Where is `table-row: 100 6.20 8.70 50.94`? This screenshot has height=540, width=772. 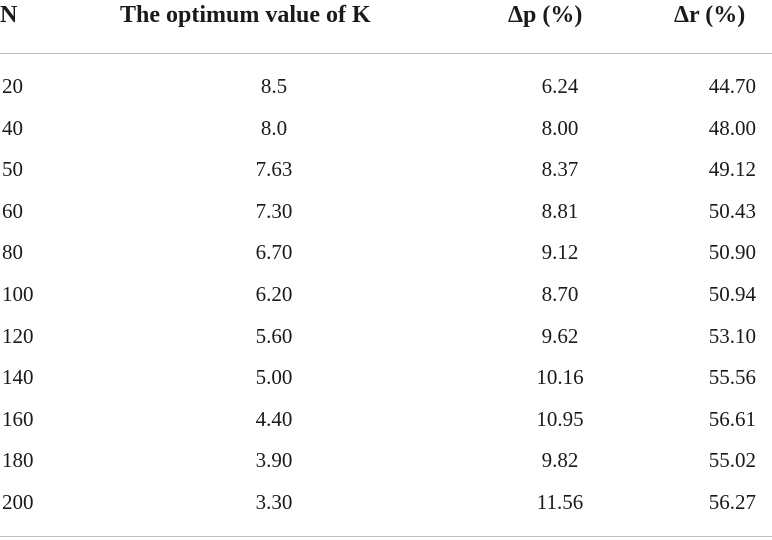
table-row: 100 6.20 8.70 50.94 is located at coordinates (386, 295).